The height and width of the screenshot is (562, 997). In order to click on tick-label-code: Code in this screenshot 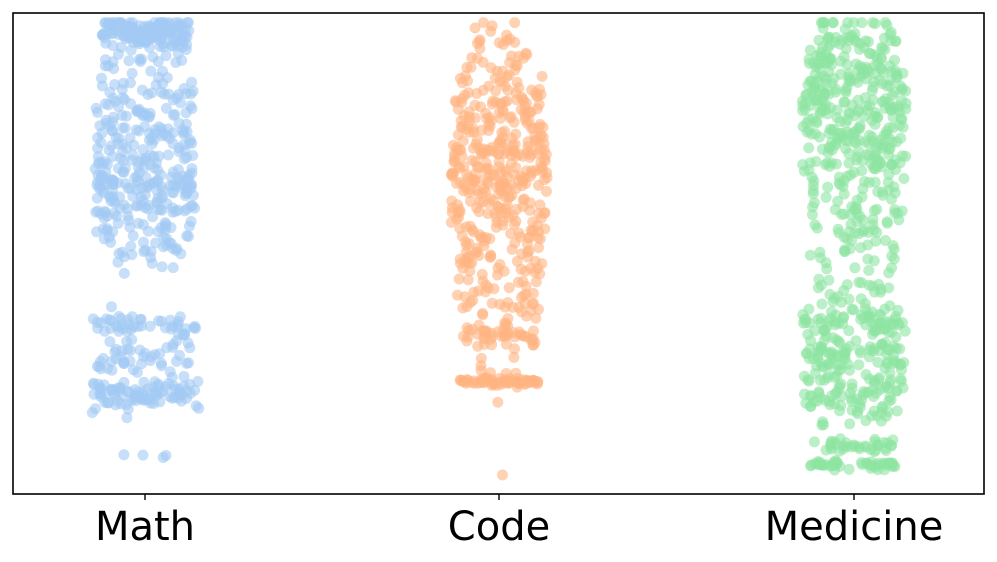, I will do `click(499, 527)`.